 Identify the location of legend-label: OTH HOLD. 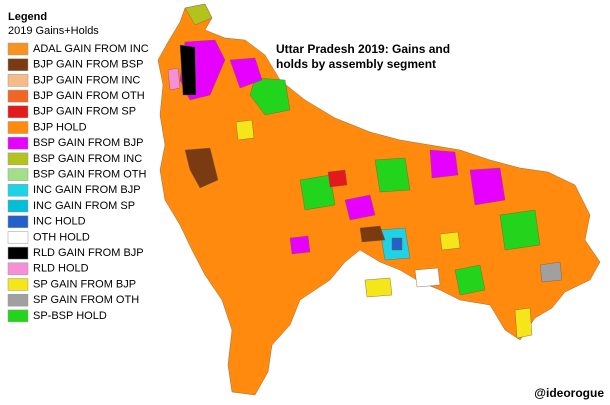
(61, 237).